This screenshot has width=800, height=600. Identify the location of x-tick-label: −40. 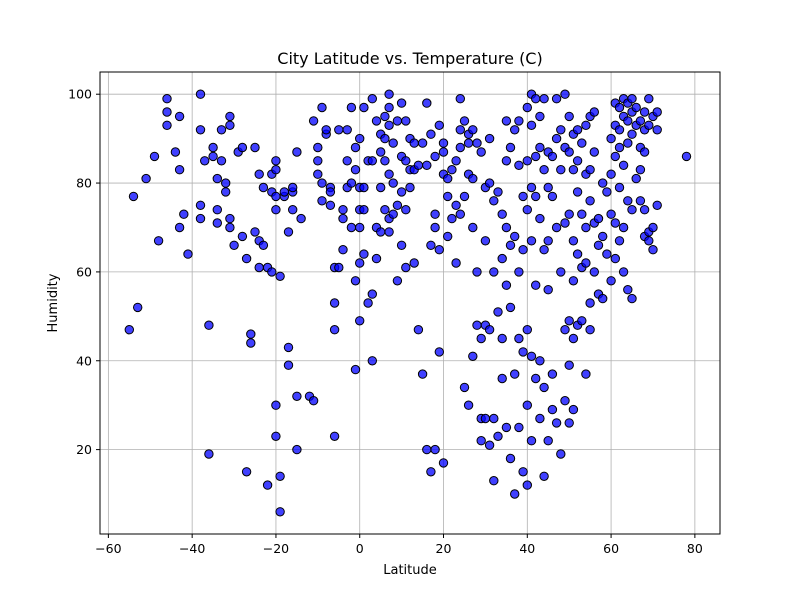
(192, 548).